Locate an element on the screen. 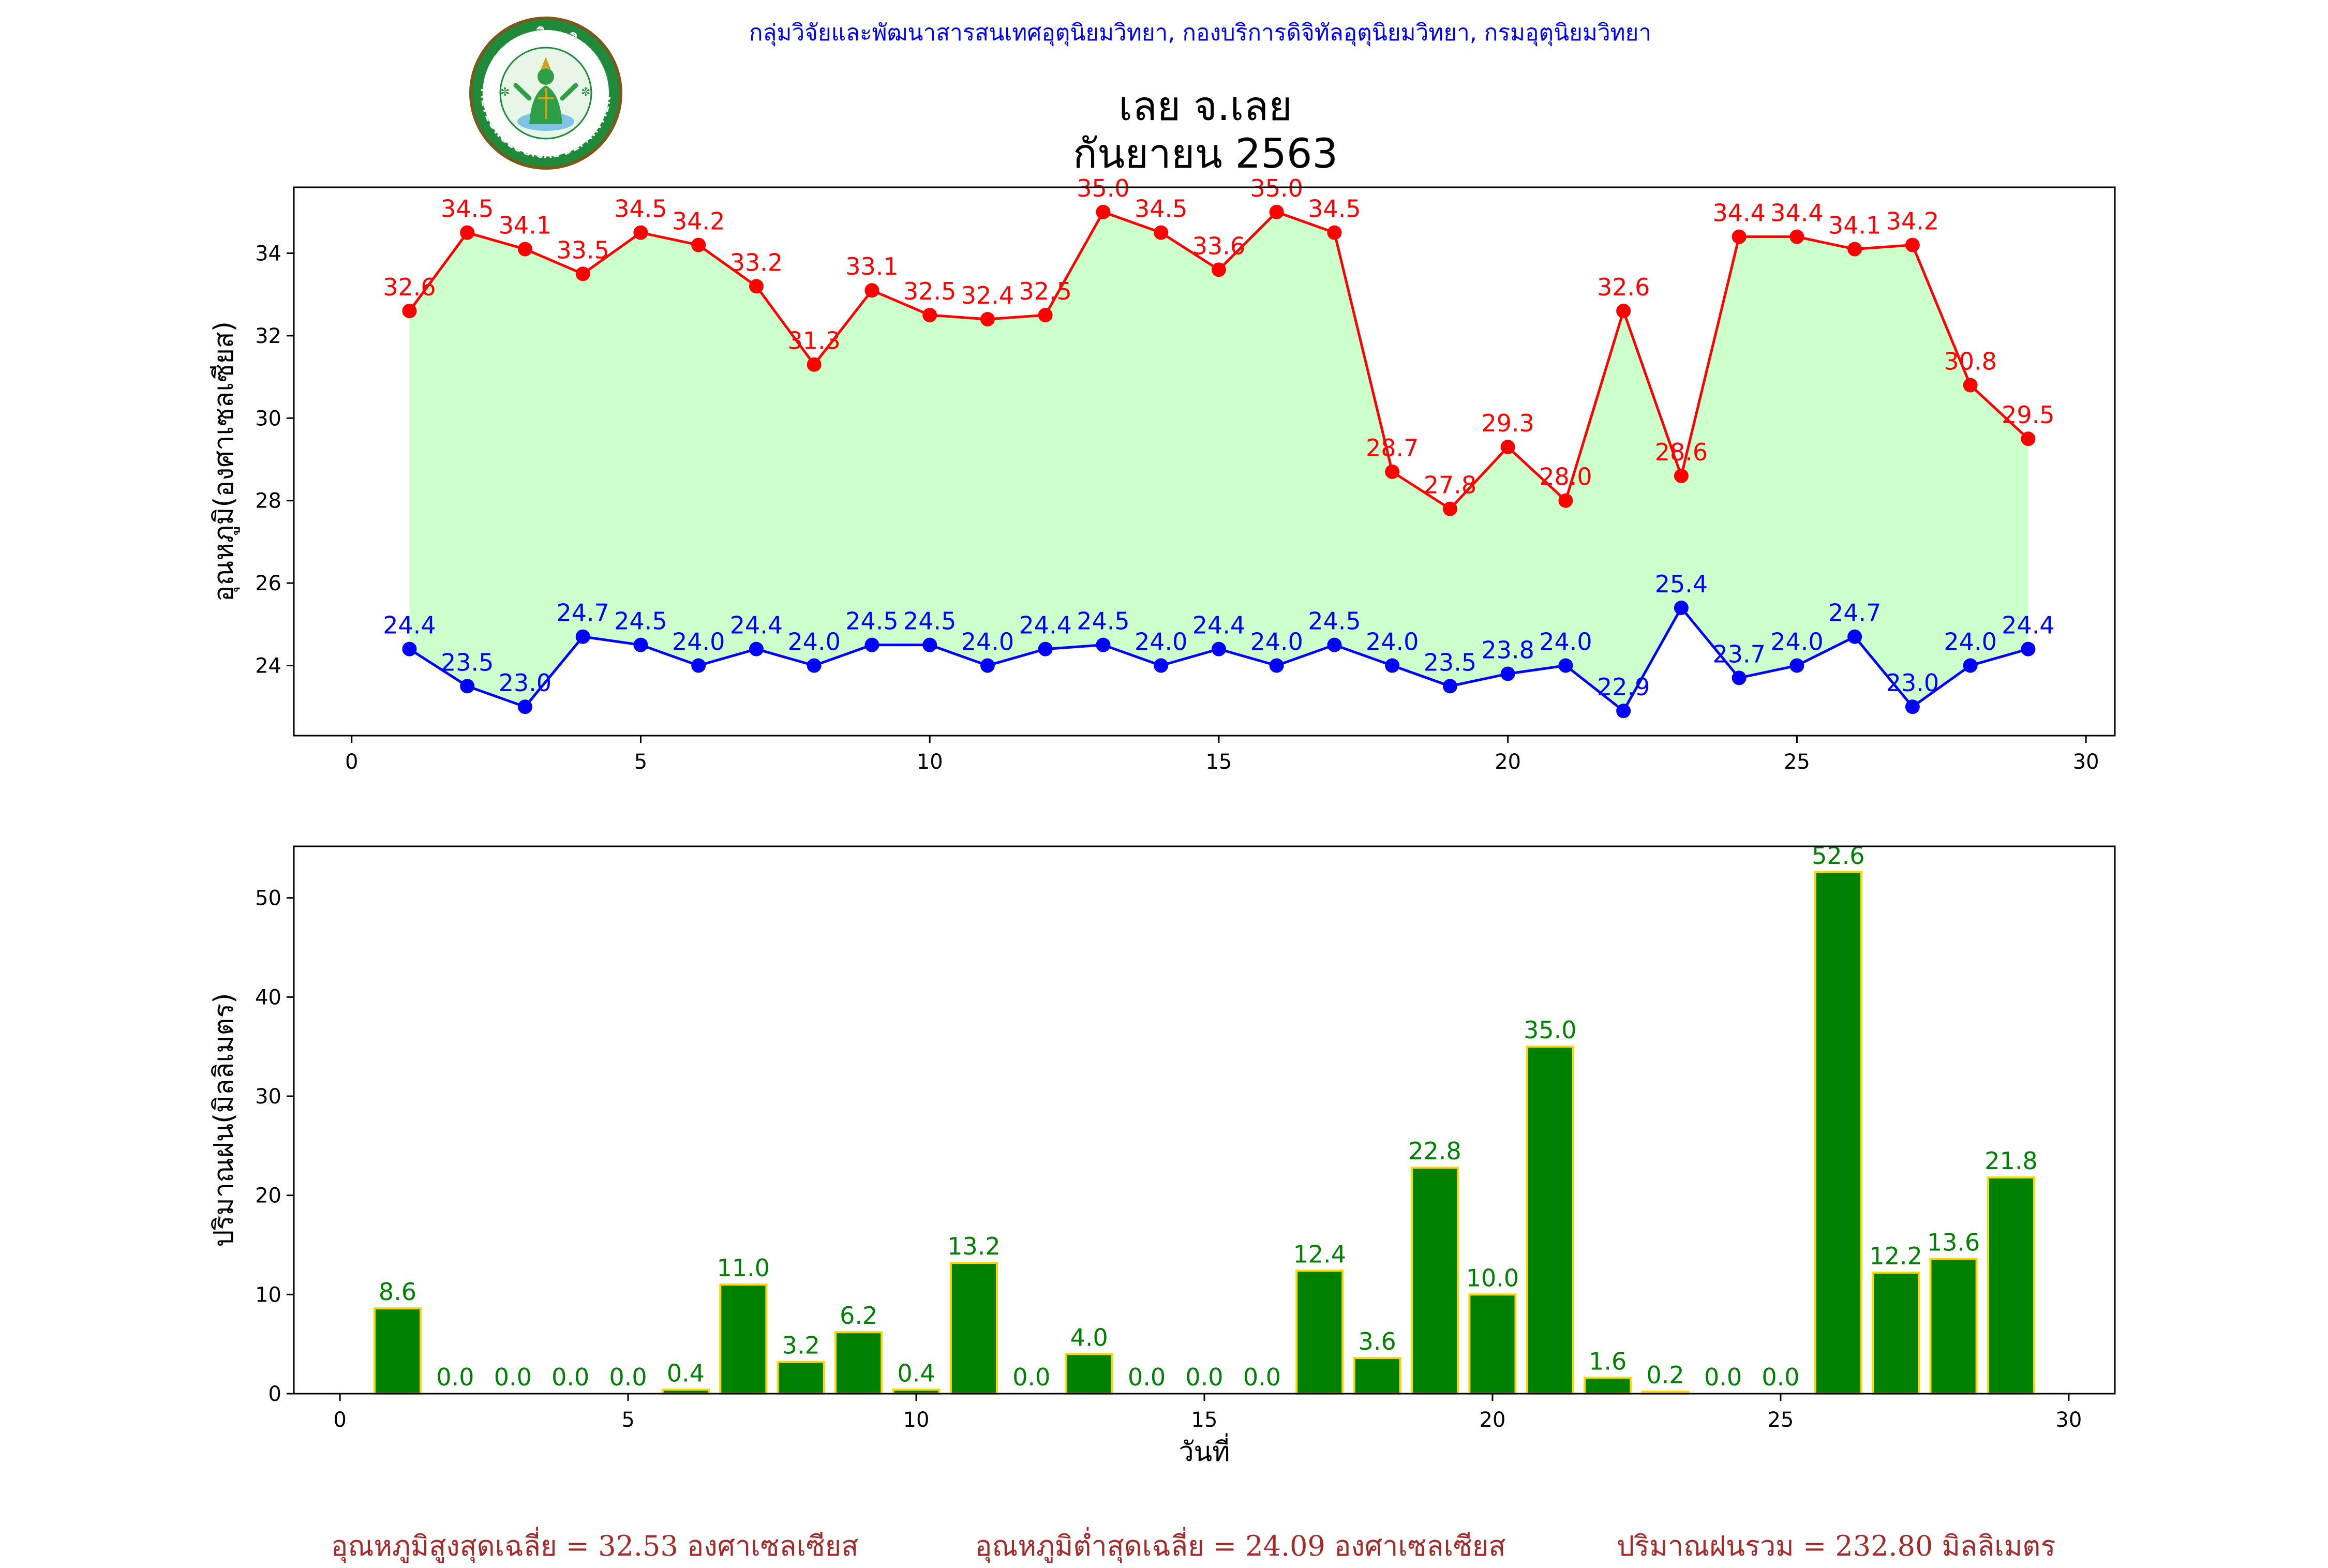  max-temperature-label: 30.8 is located at coordinates (1970, 362).